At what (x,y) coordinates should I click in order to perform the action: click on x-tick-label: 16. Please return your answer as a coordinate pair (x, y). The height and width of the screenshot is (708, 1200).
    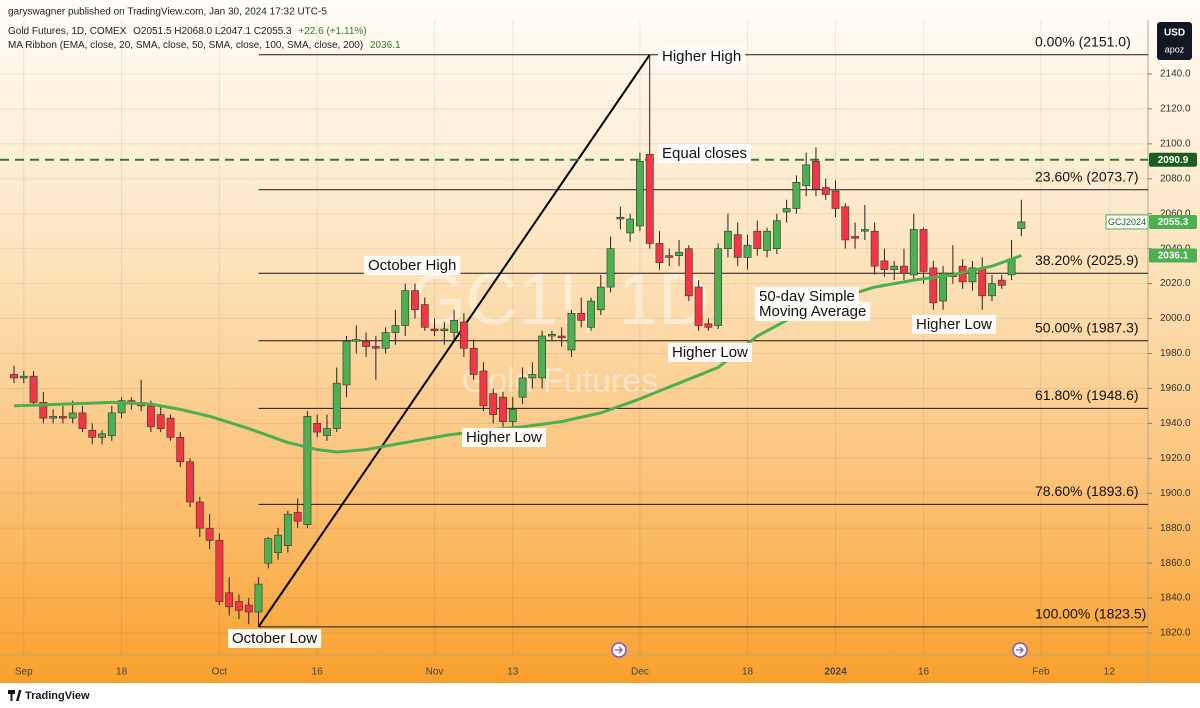
    Looking at the image, I should click on (318, 672).